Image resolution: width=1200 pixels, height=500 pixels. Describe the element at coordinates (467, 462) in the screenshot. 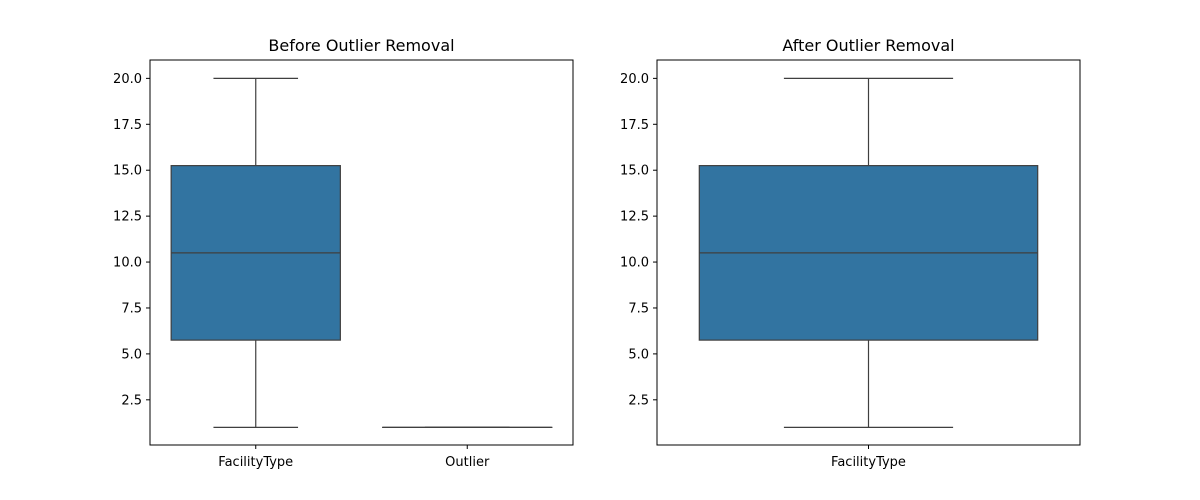

I see `x-tick-label: Outlier` at that location.